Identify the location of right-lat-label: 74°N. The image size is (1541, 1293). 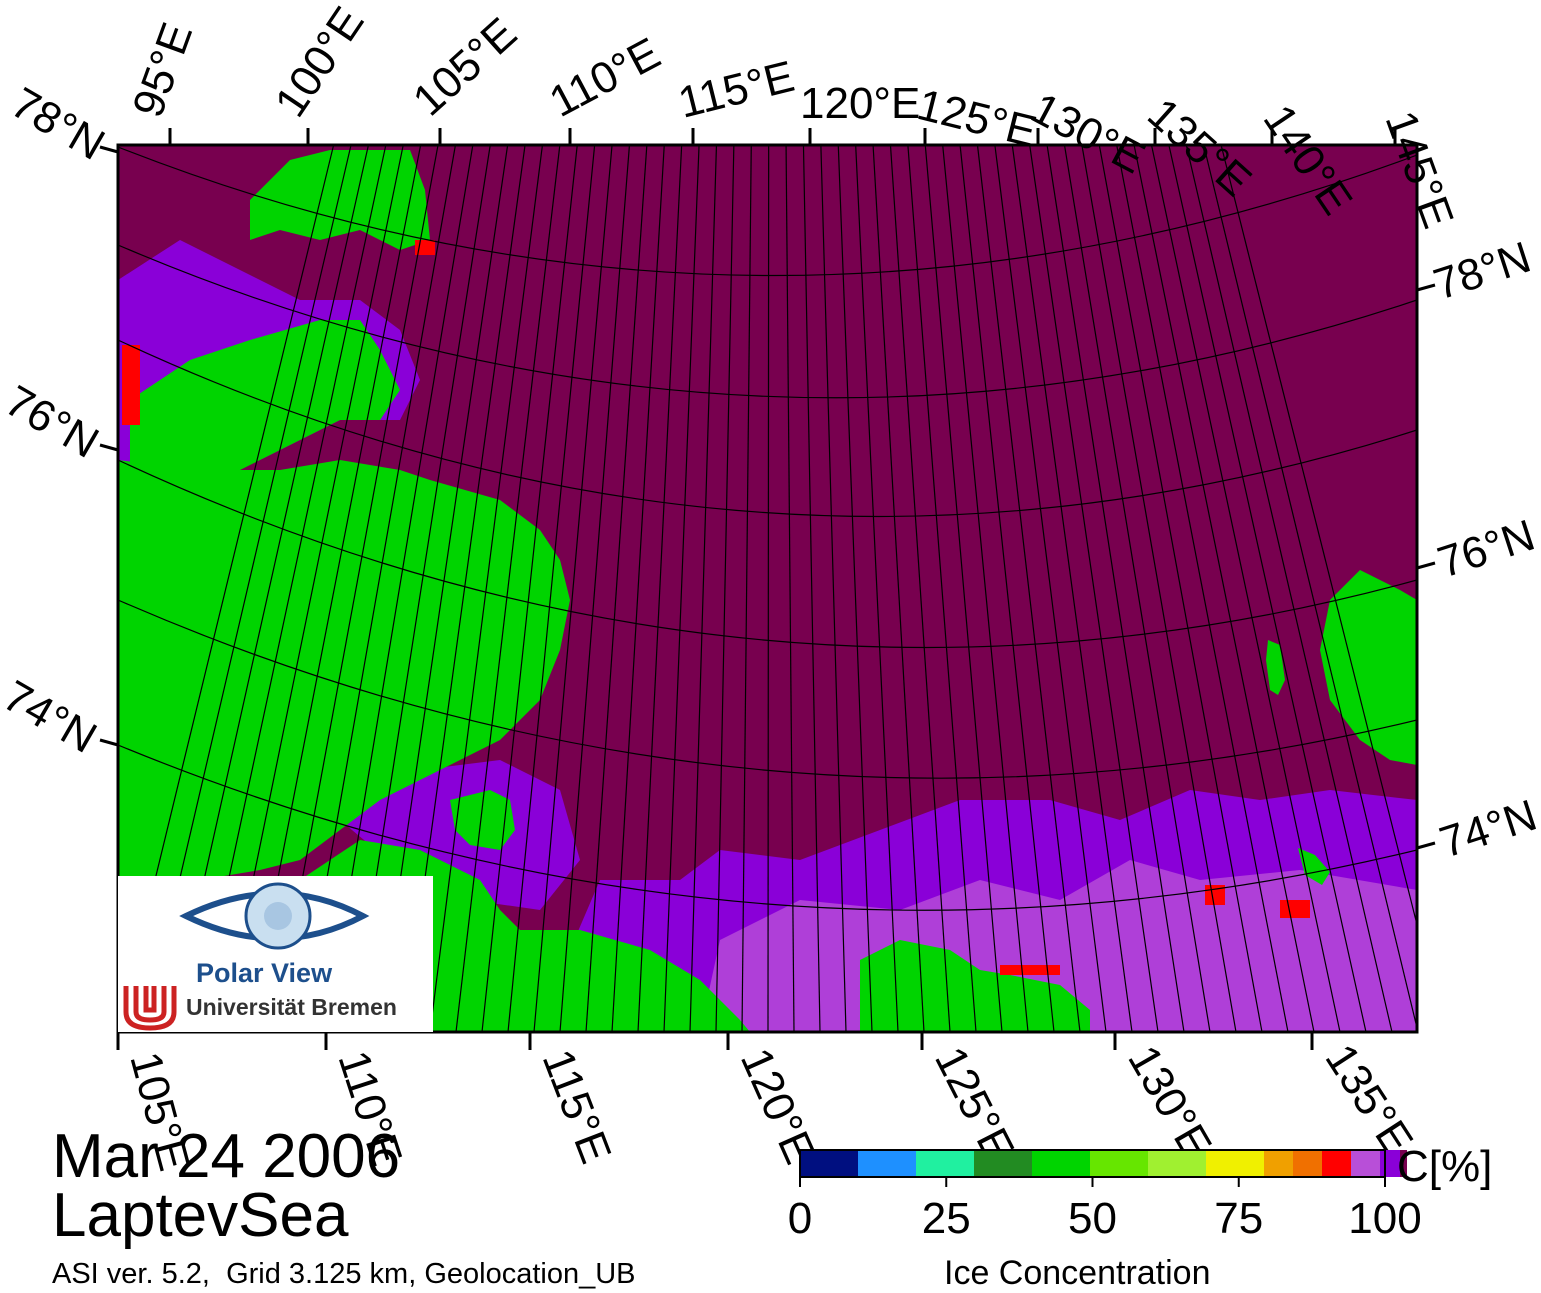
(1487, 829).